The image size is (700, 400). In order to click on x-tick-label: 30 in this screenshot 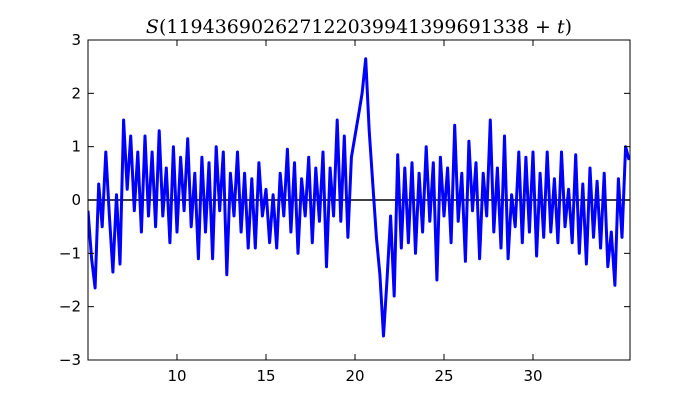, I will do `click(532, 376)`.